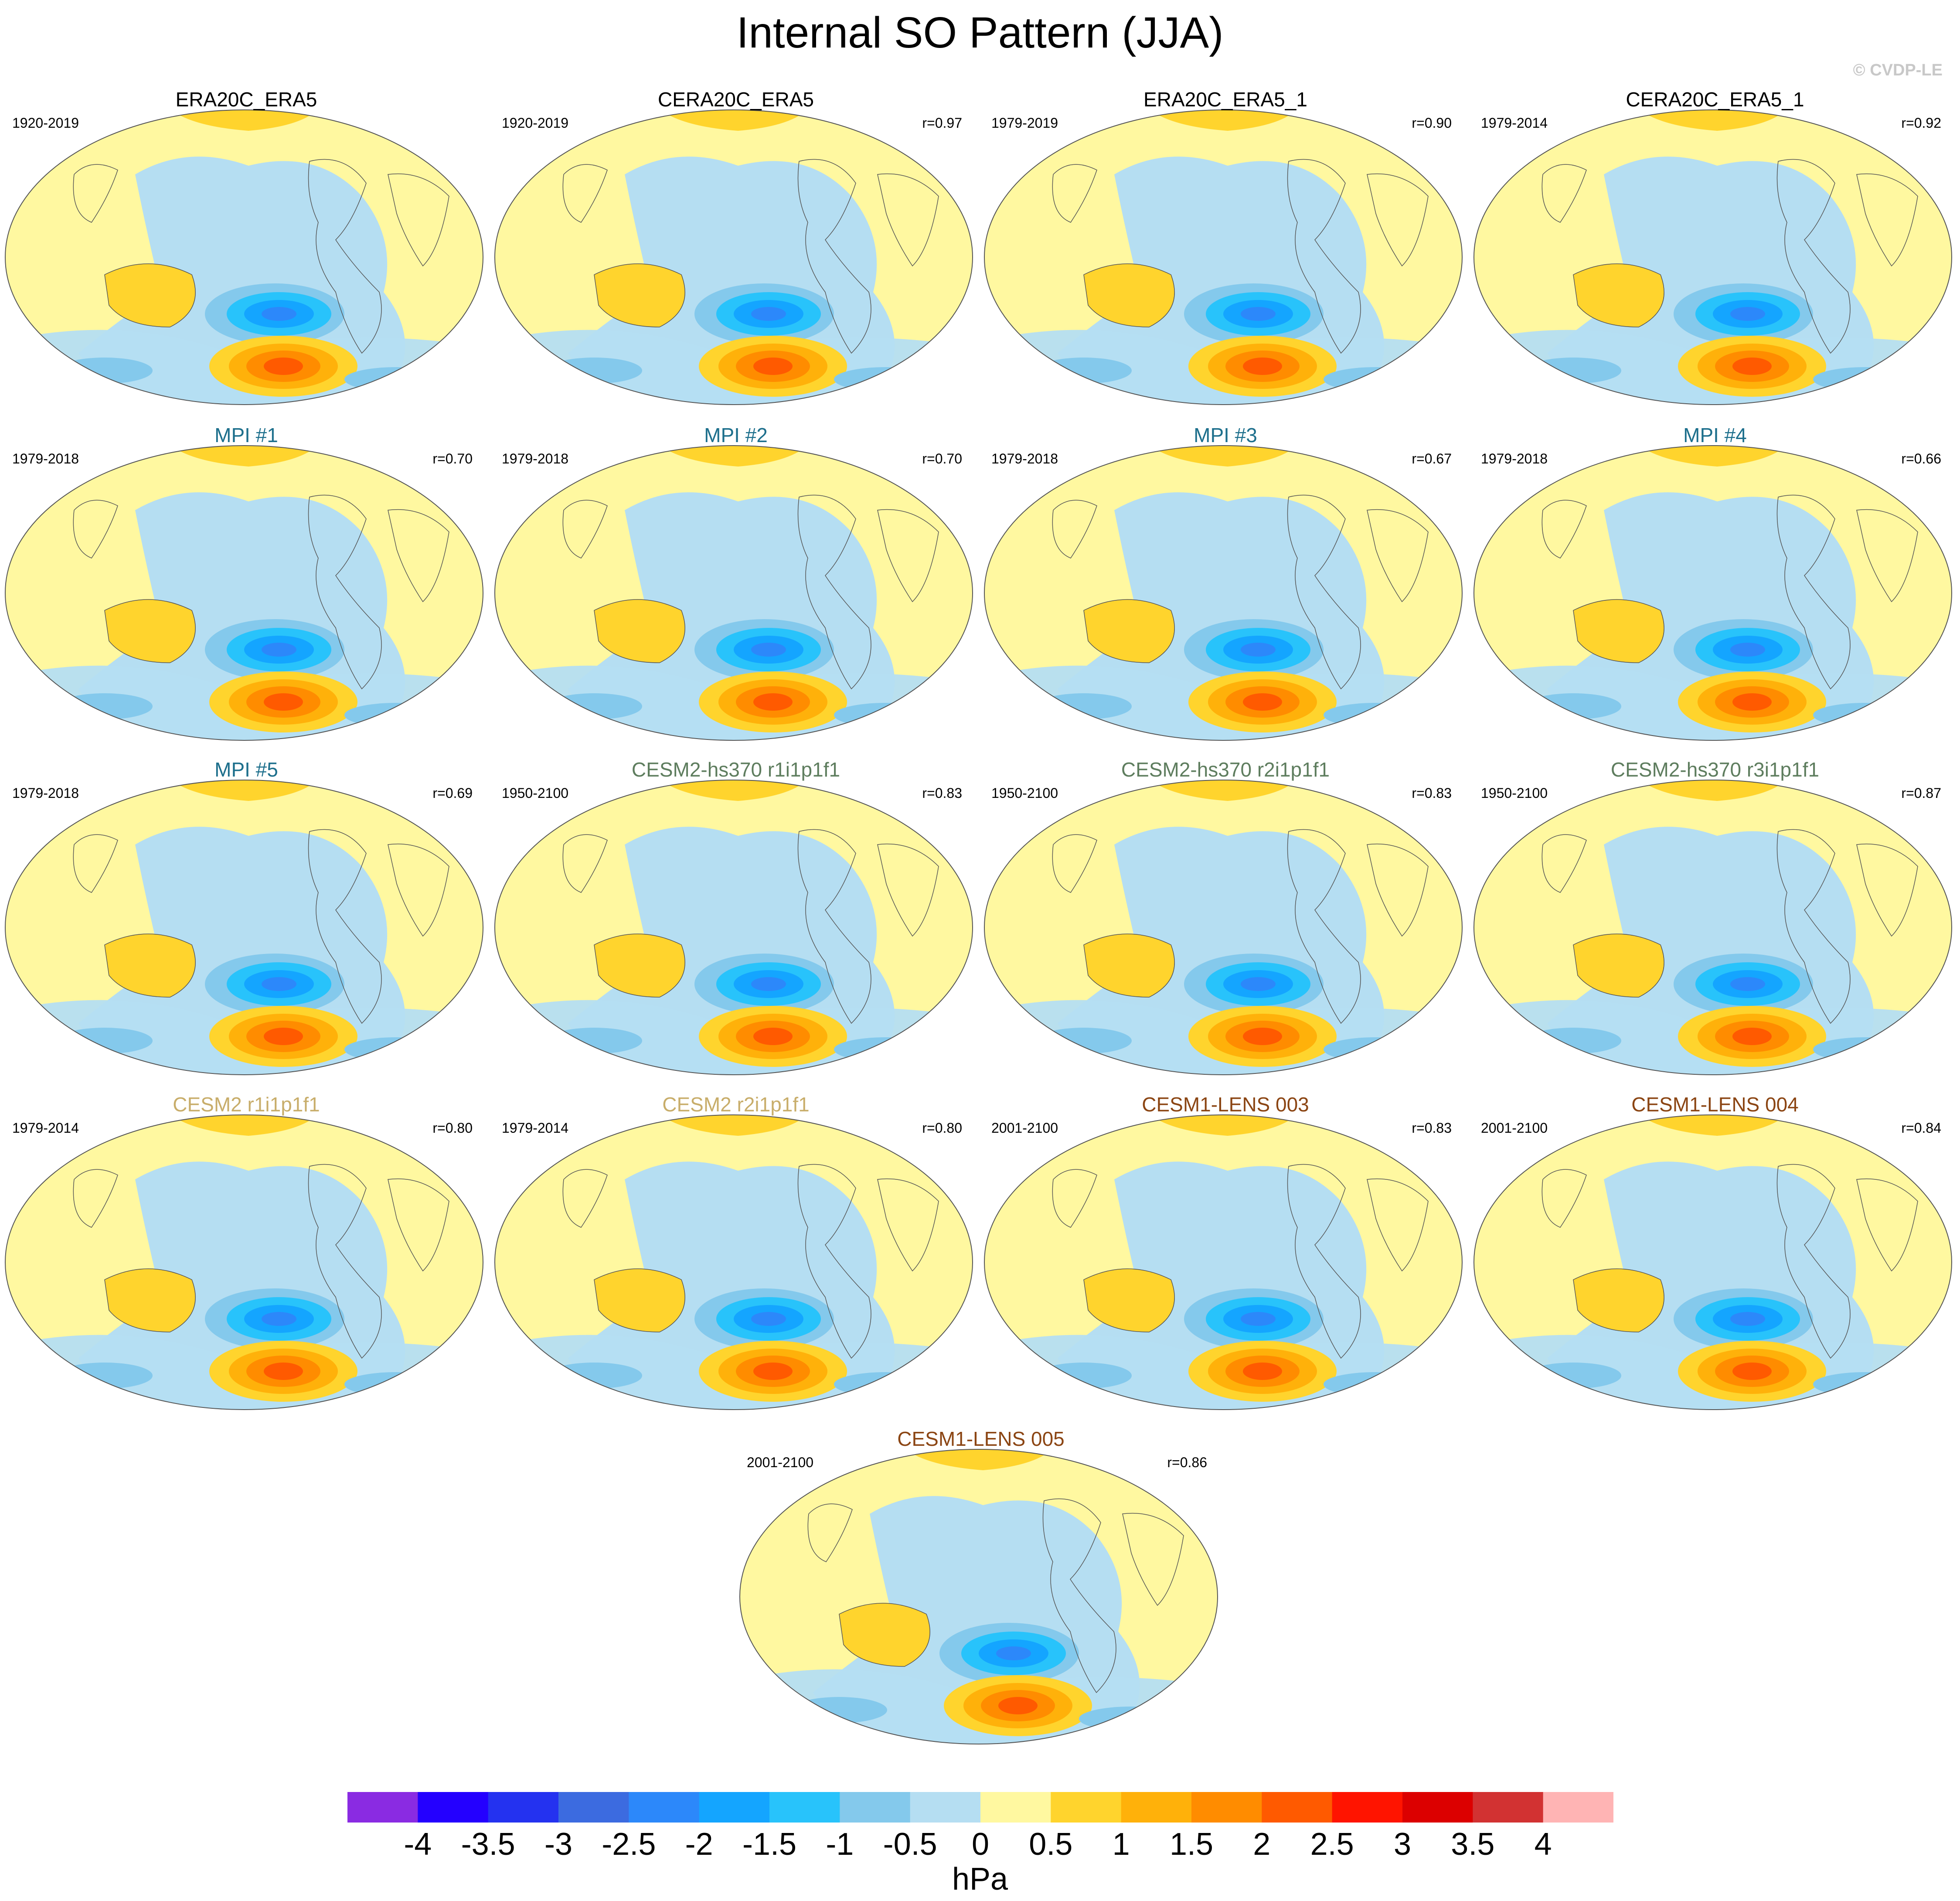  Describe the element at coordinates (246, 435) in the screenshot. I see `panel-title: MPI #1` at that location.